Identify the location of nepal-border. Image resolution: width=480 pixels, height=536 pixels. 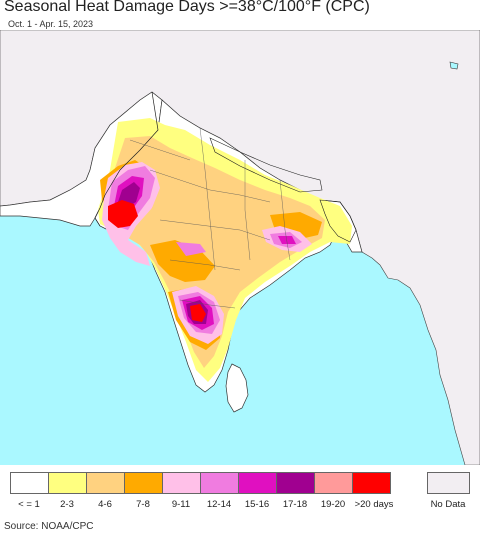
(266, 165).